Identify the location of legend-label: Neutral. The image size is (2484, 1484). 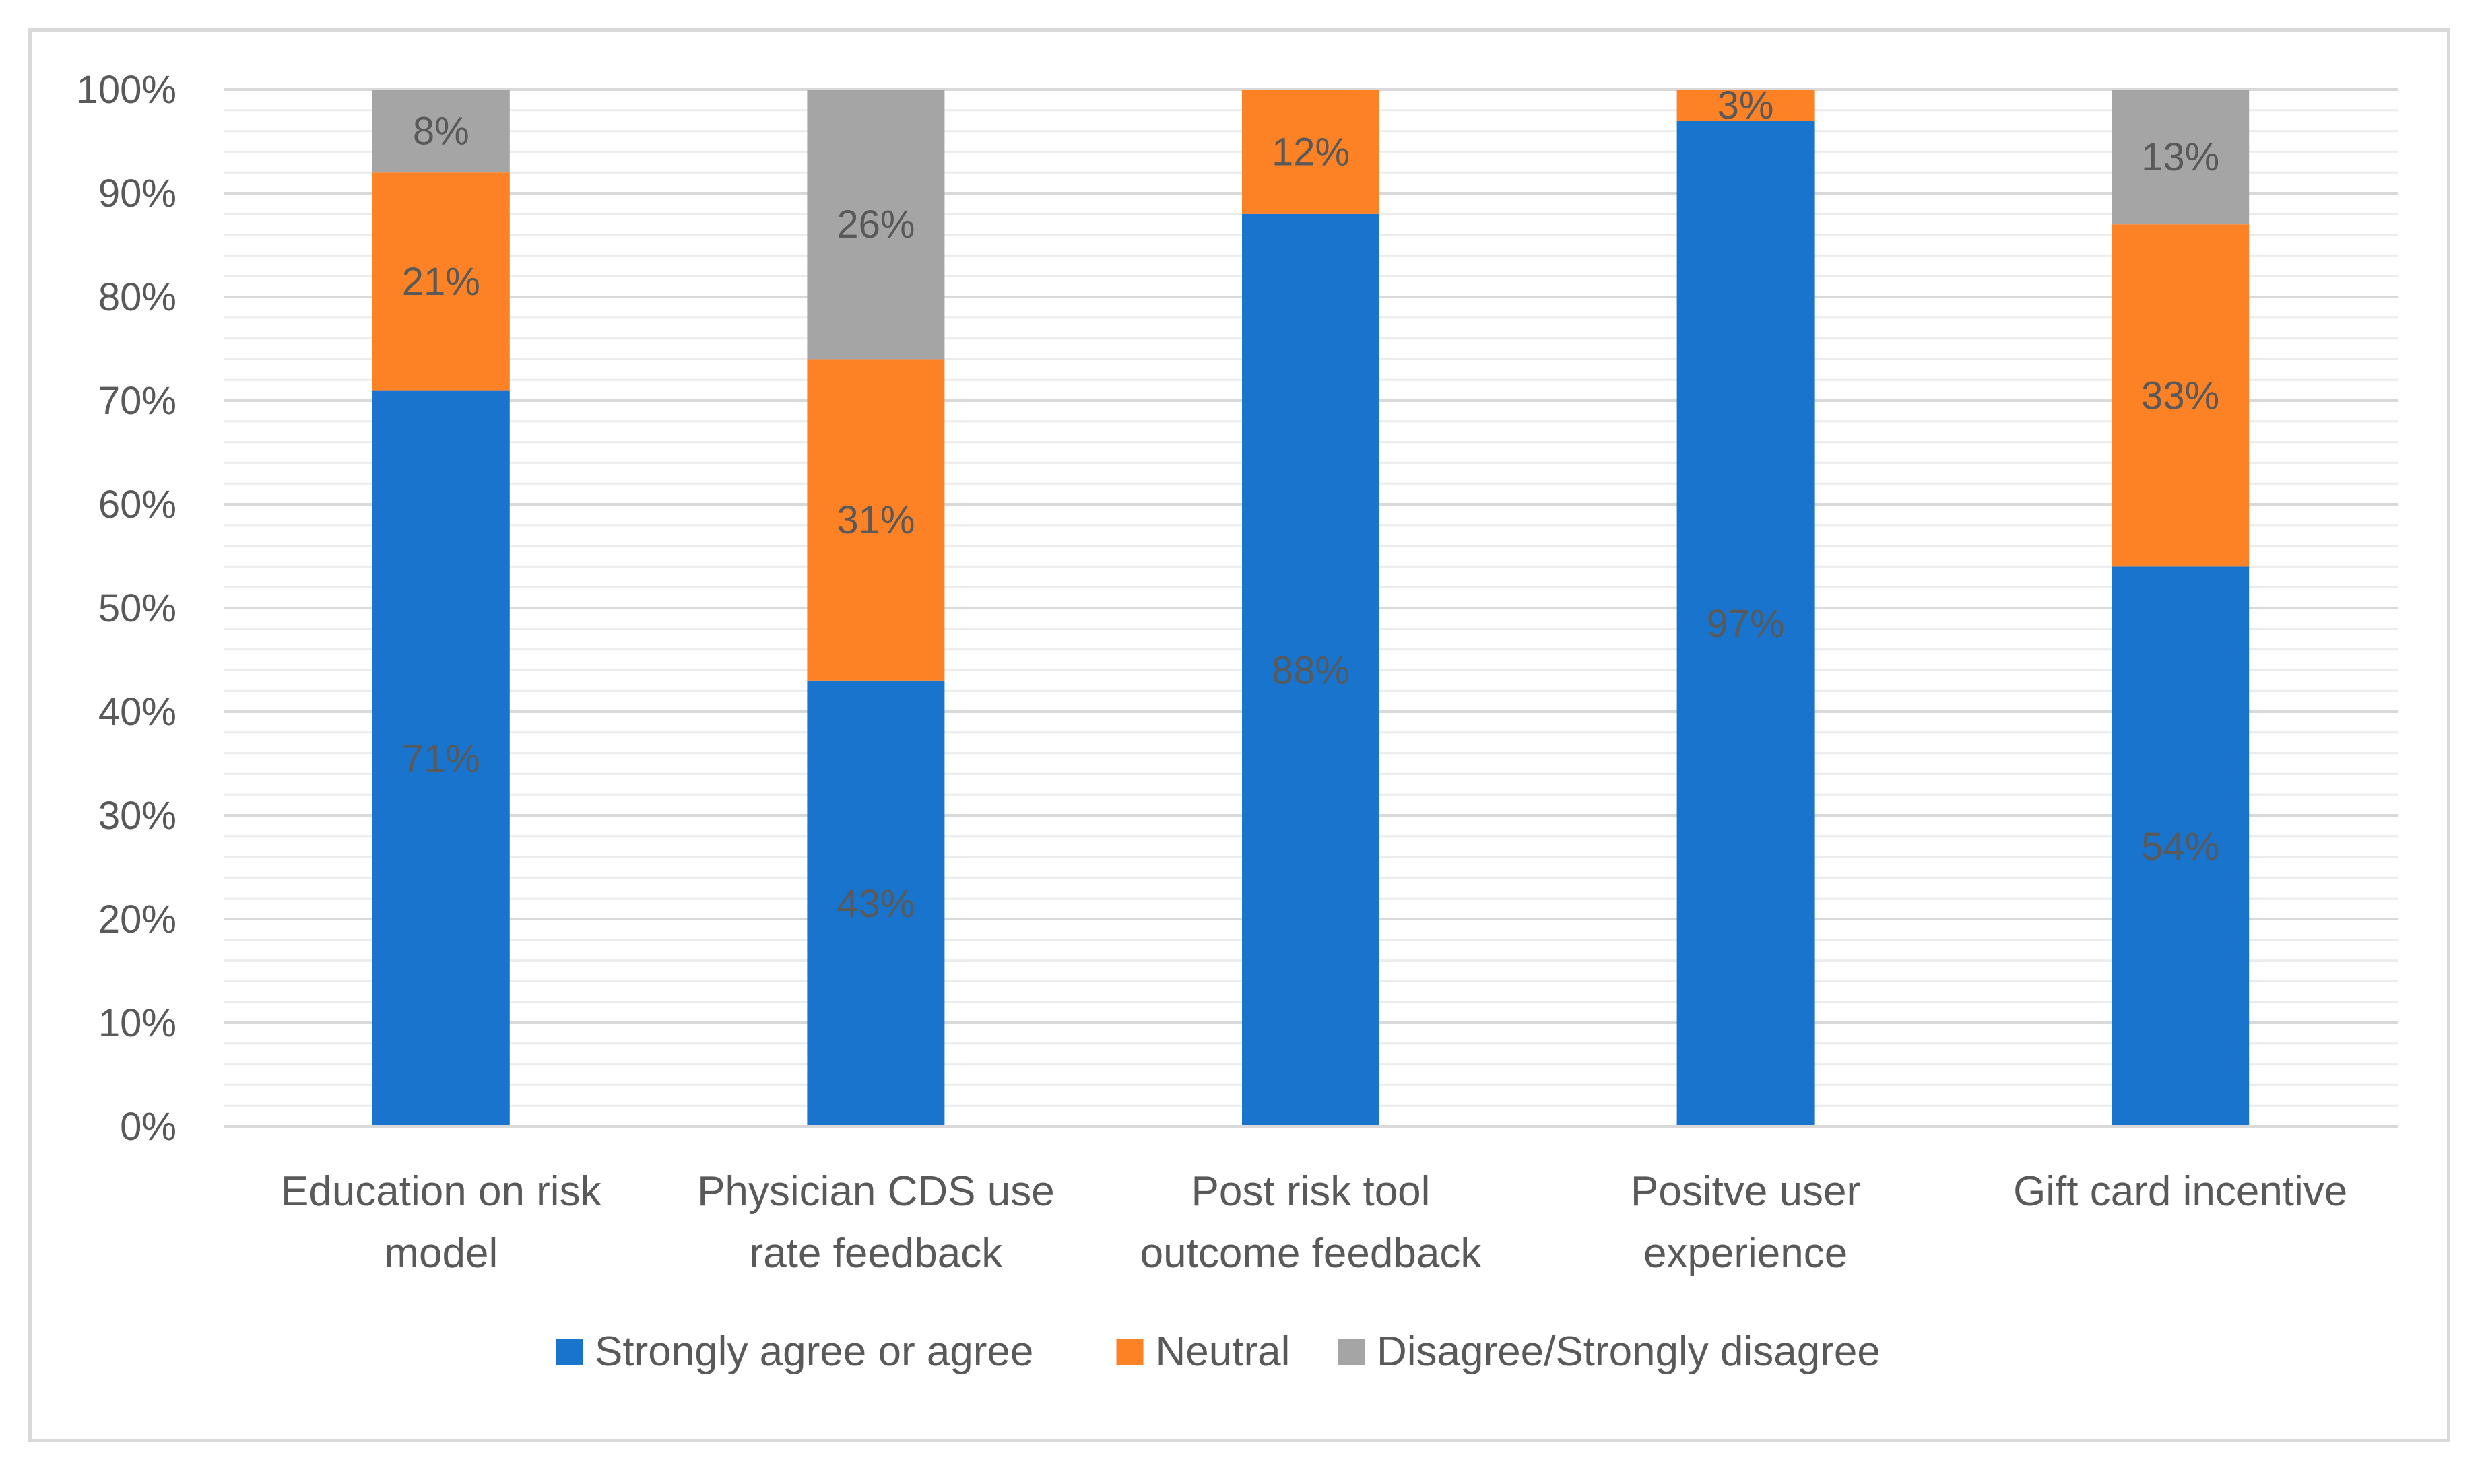
(1223, 1351).